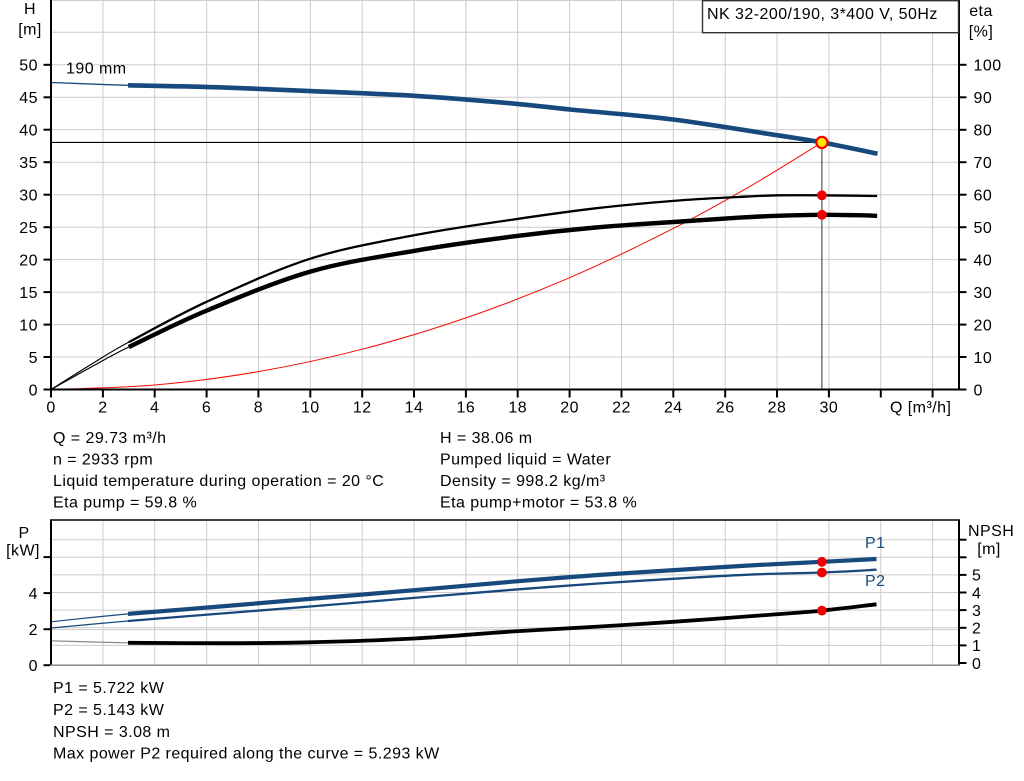 This screenshot has height=781, width=1024. Describe the element at coordinates (111, 732) in the screenshot. I see `svg-text: NPSH = 3.08 m` at that location.